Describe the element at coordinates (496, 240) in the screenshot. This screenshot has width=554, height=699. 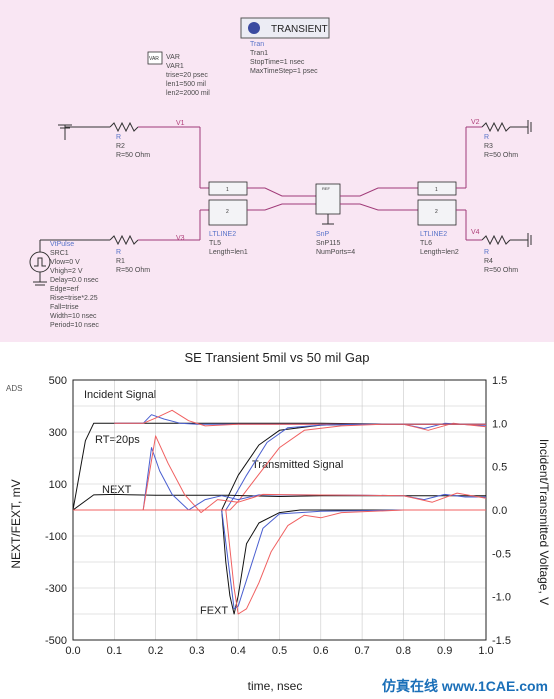
I see `resistor-r4` at that location.